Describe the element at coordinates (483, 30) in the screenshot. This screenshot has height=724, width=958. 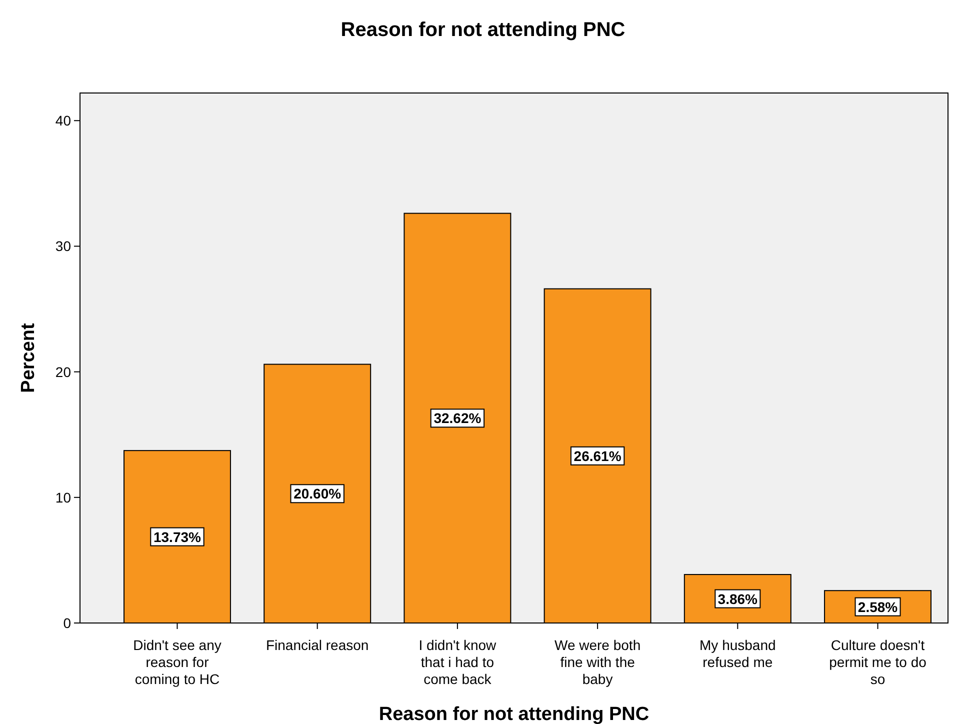
I see `chart-title: Reason for not attending PNC` at that location.